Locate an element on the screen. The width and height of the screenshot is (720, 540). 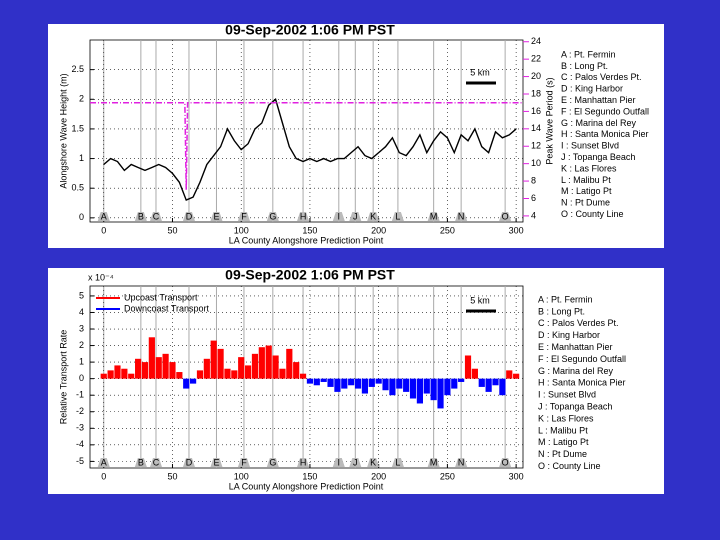
point-letter: M is located at coordinates (434, 216).